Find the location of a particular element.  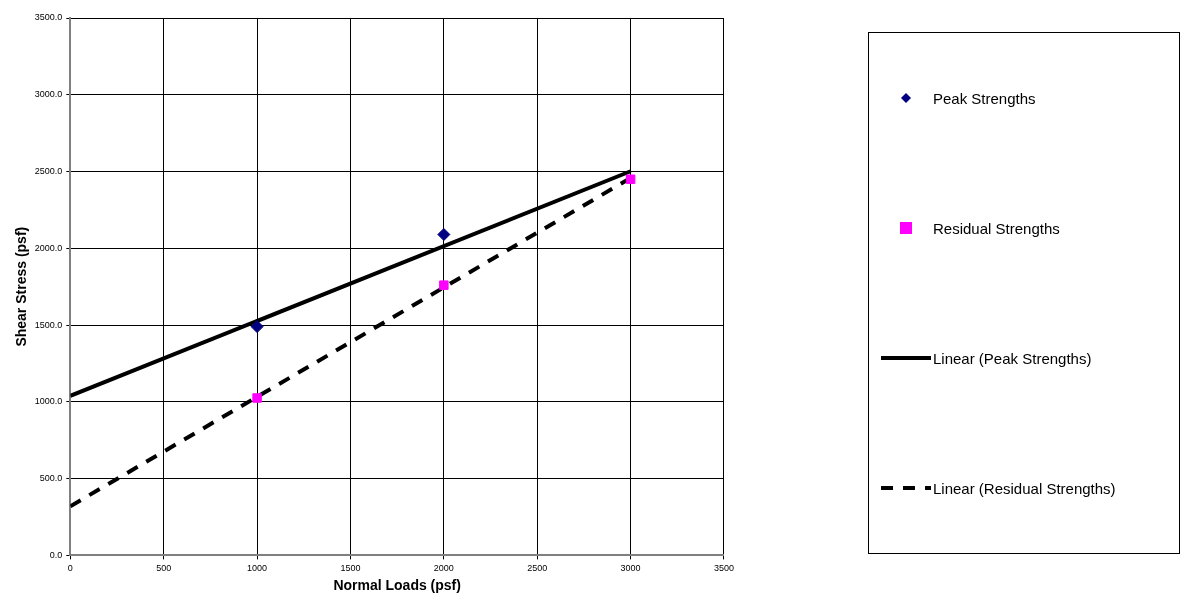

x-tick-label: 3500 is located at coordinates (723, 568).